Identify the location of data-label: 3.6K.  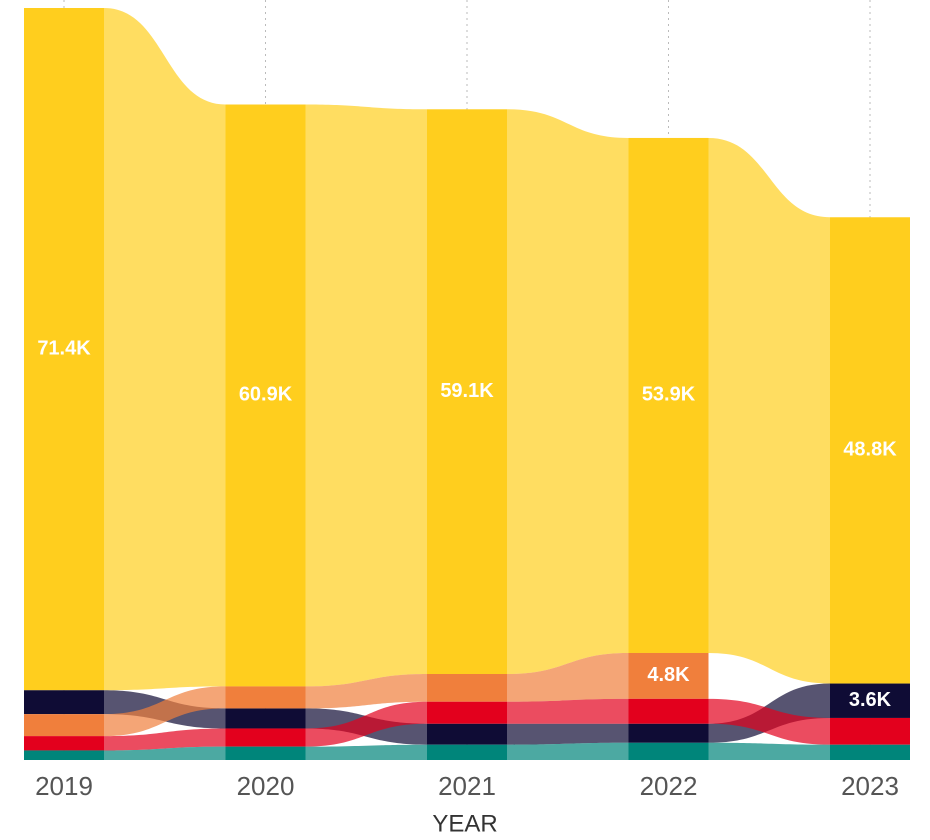
(870, 700).